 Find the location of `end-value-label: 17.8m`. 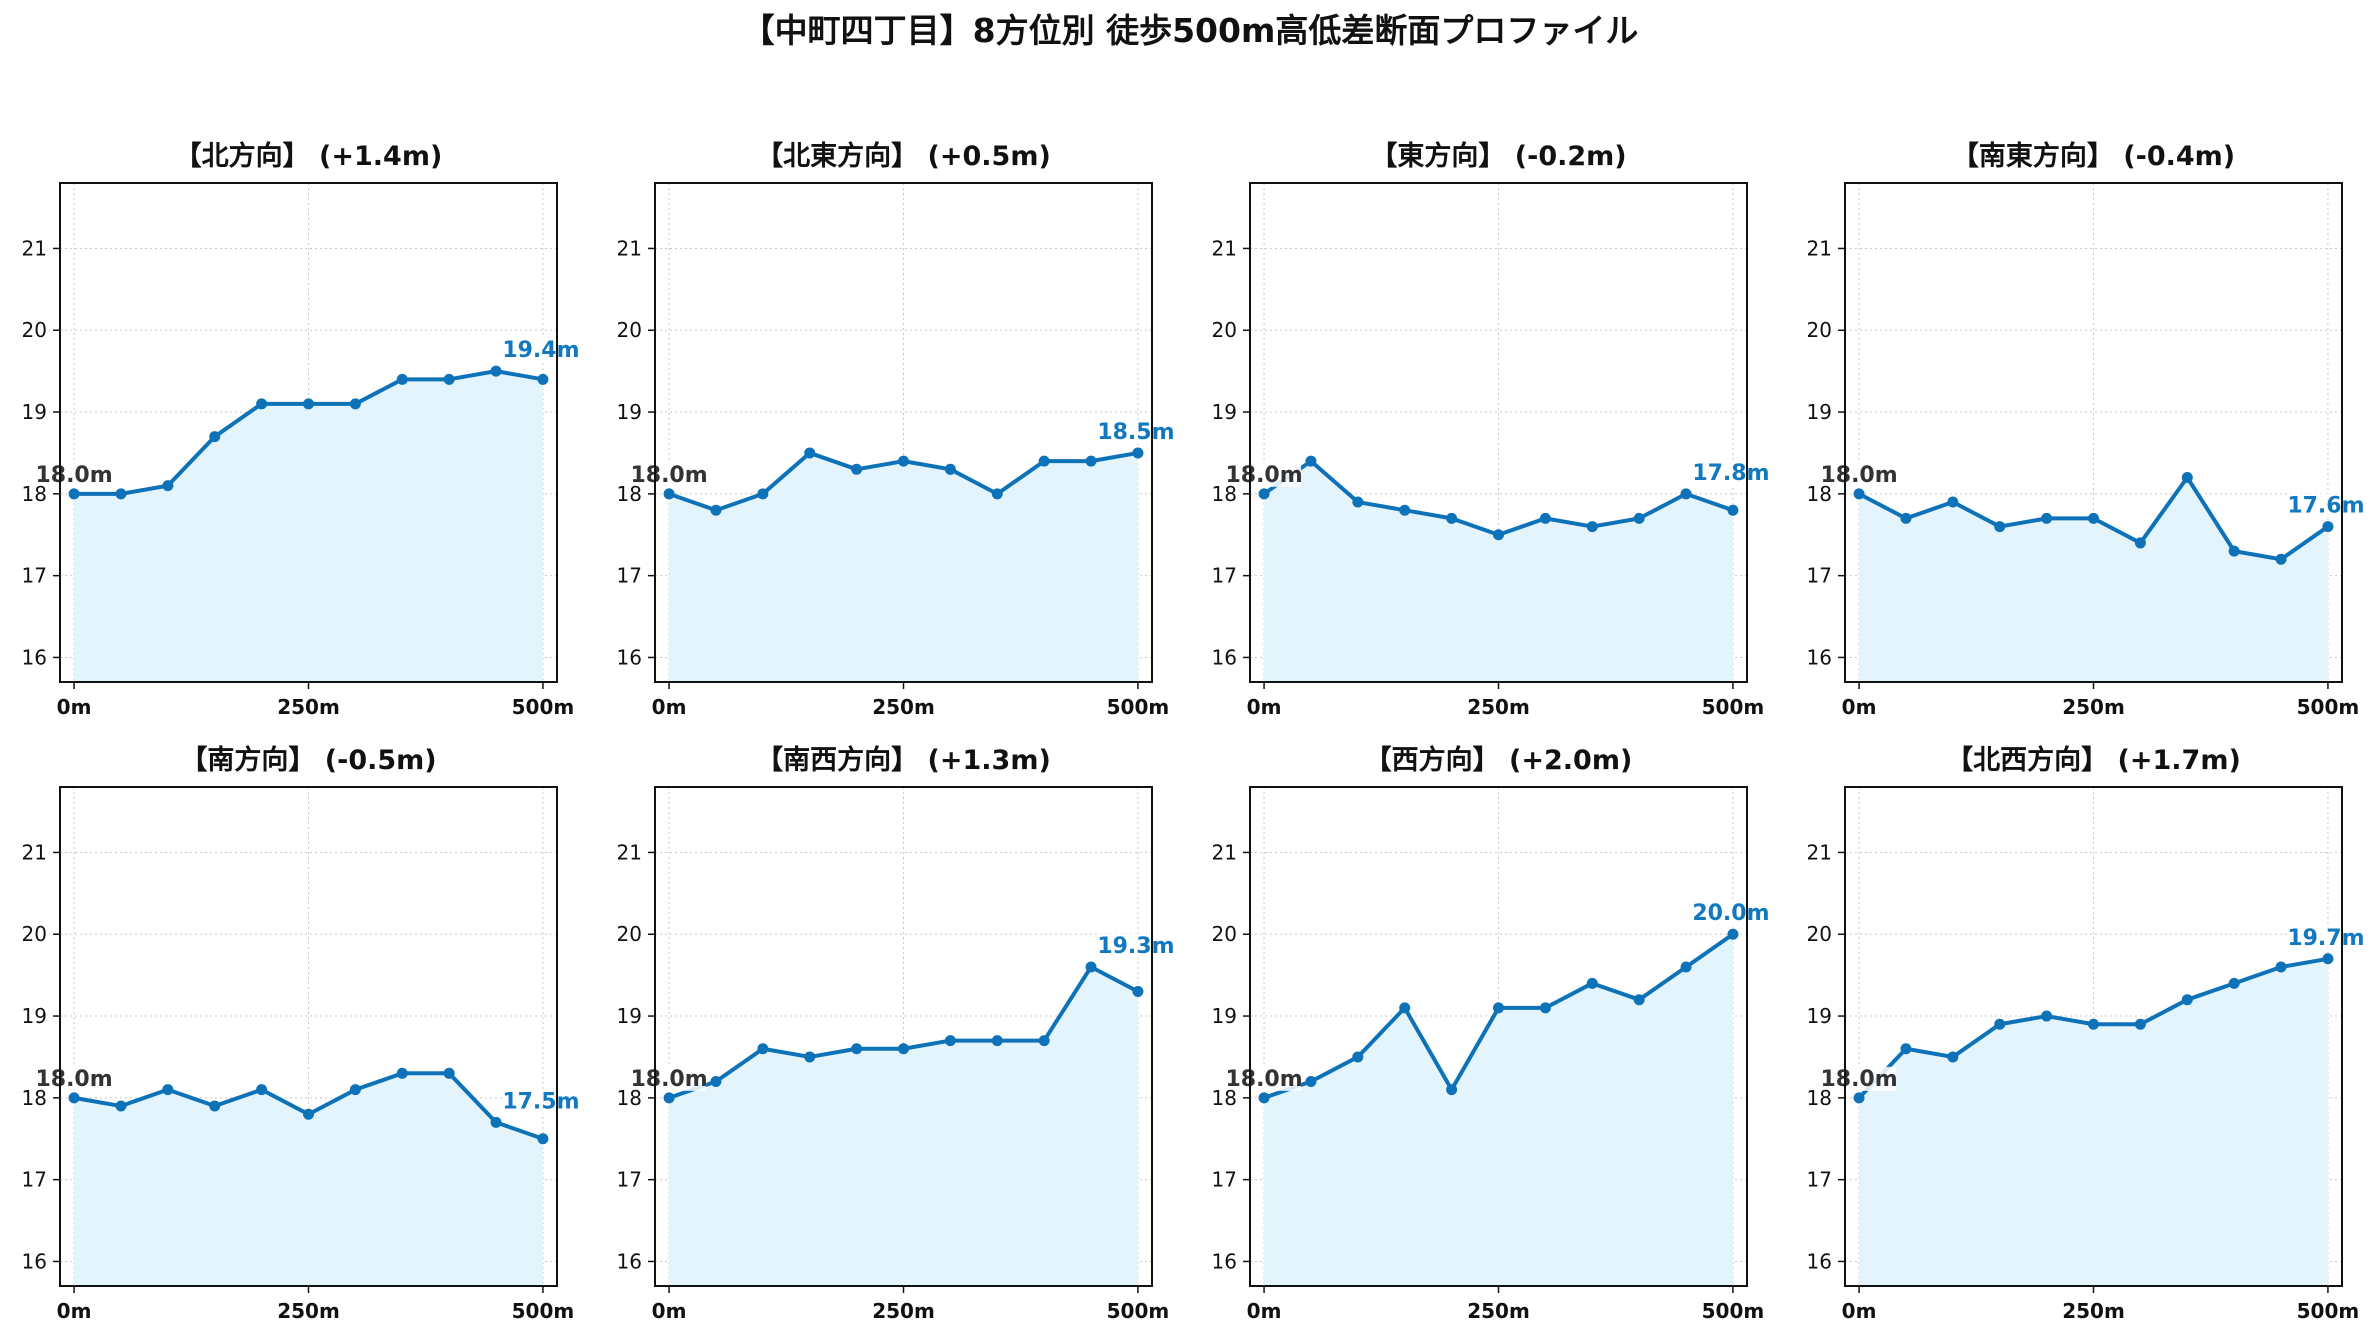

end-value-label: 17.8m is located at coordinates (1730, 473).